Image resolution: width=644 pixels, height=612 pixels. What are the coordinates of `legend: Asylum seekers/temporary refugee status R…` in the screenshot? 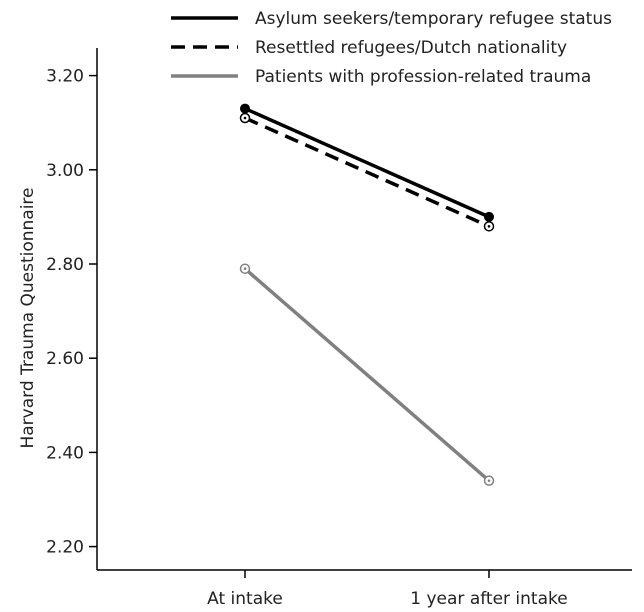 It's located at (391, 48).